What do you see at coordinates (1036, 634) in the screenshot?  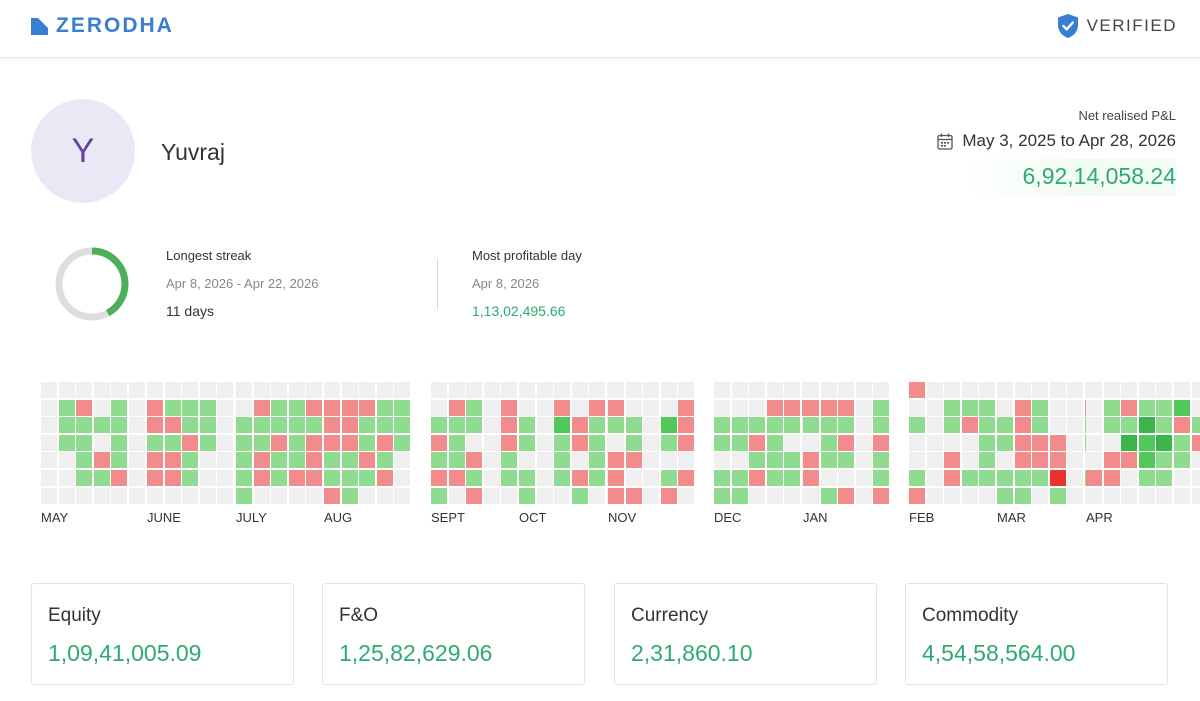 I see `segment-card-commodity: Commodity 4,54,58,564.00` at bounding box center [1036, 634].